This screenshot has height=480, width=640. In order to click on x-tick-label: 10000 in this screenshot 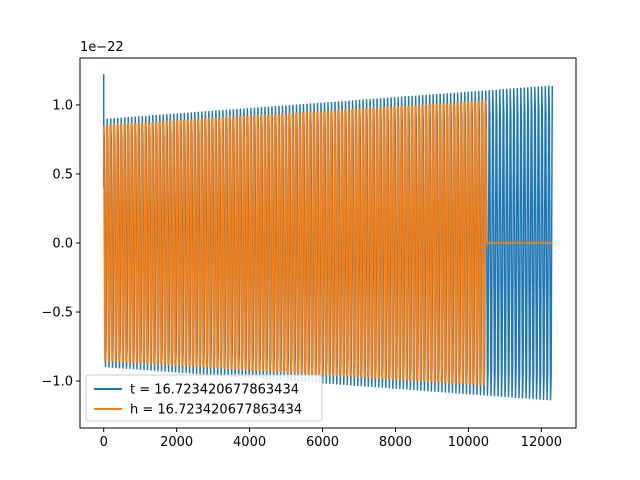, I will do `click(468, 442)`.